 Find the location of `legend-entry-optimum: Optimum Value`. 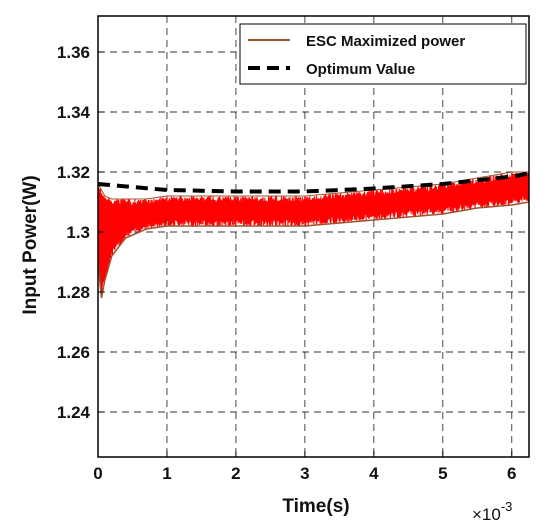

legend-entry-optimum: Optimum Value is located at coordinates (360, 69).